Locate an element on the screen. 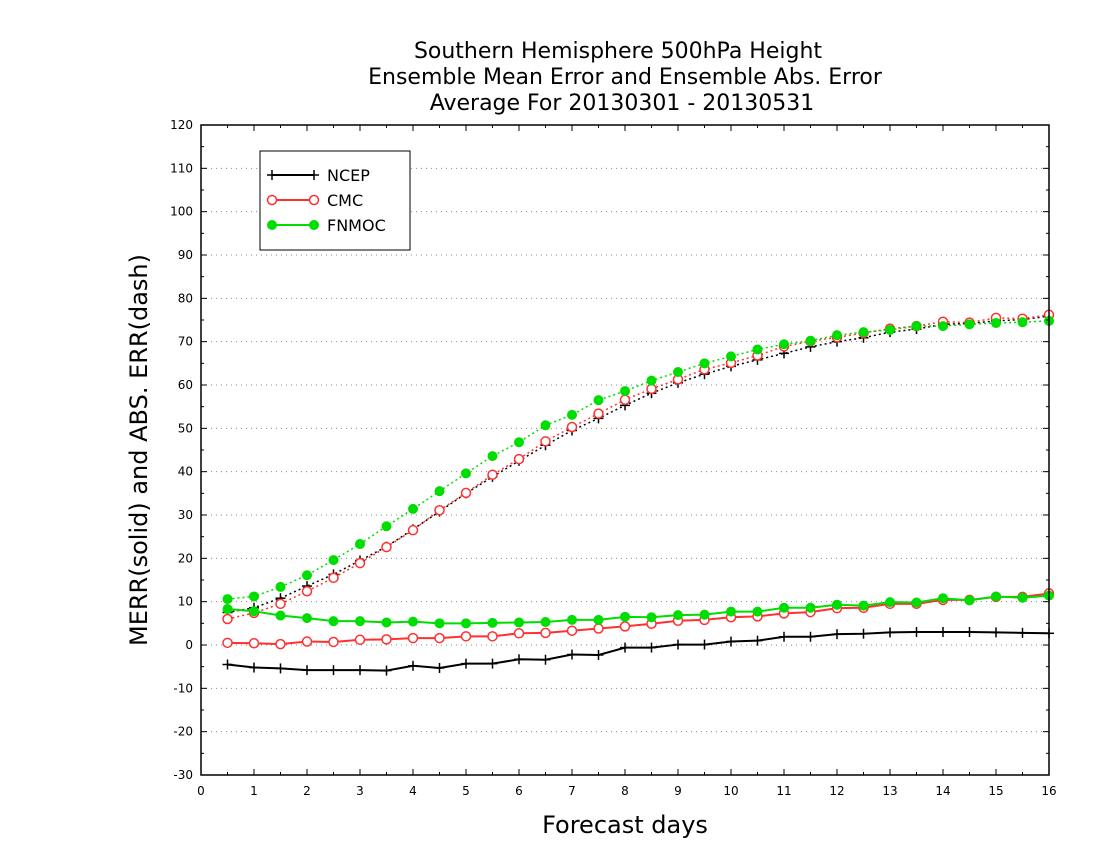  y-tick-label: 100 is located at coordinates (181, 212).